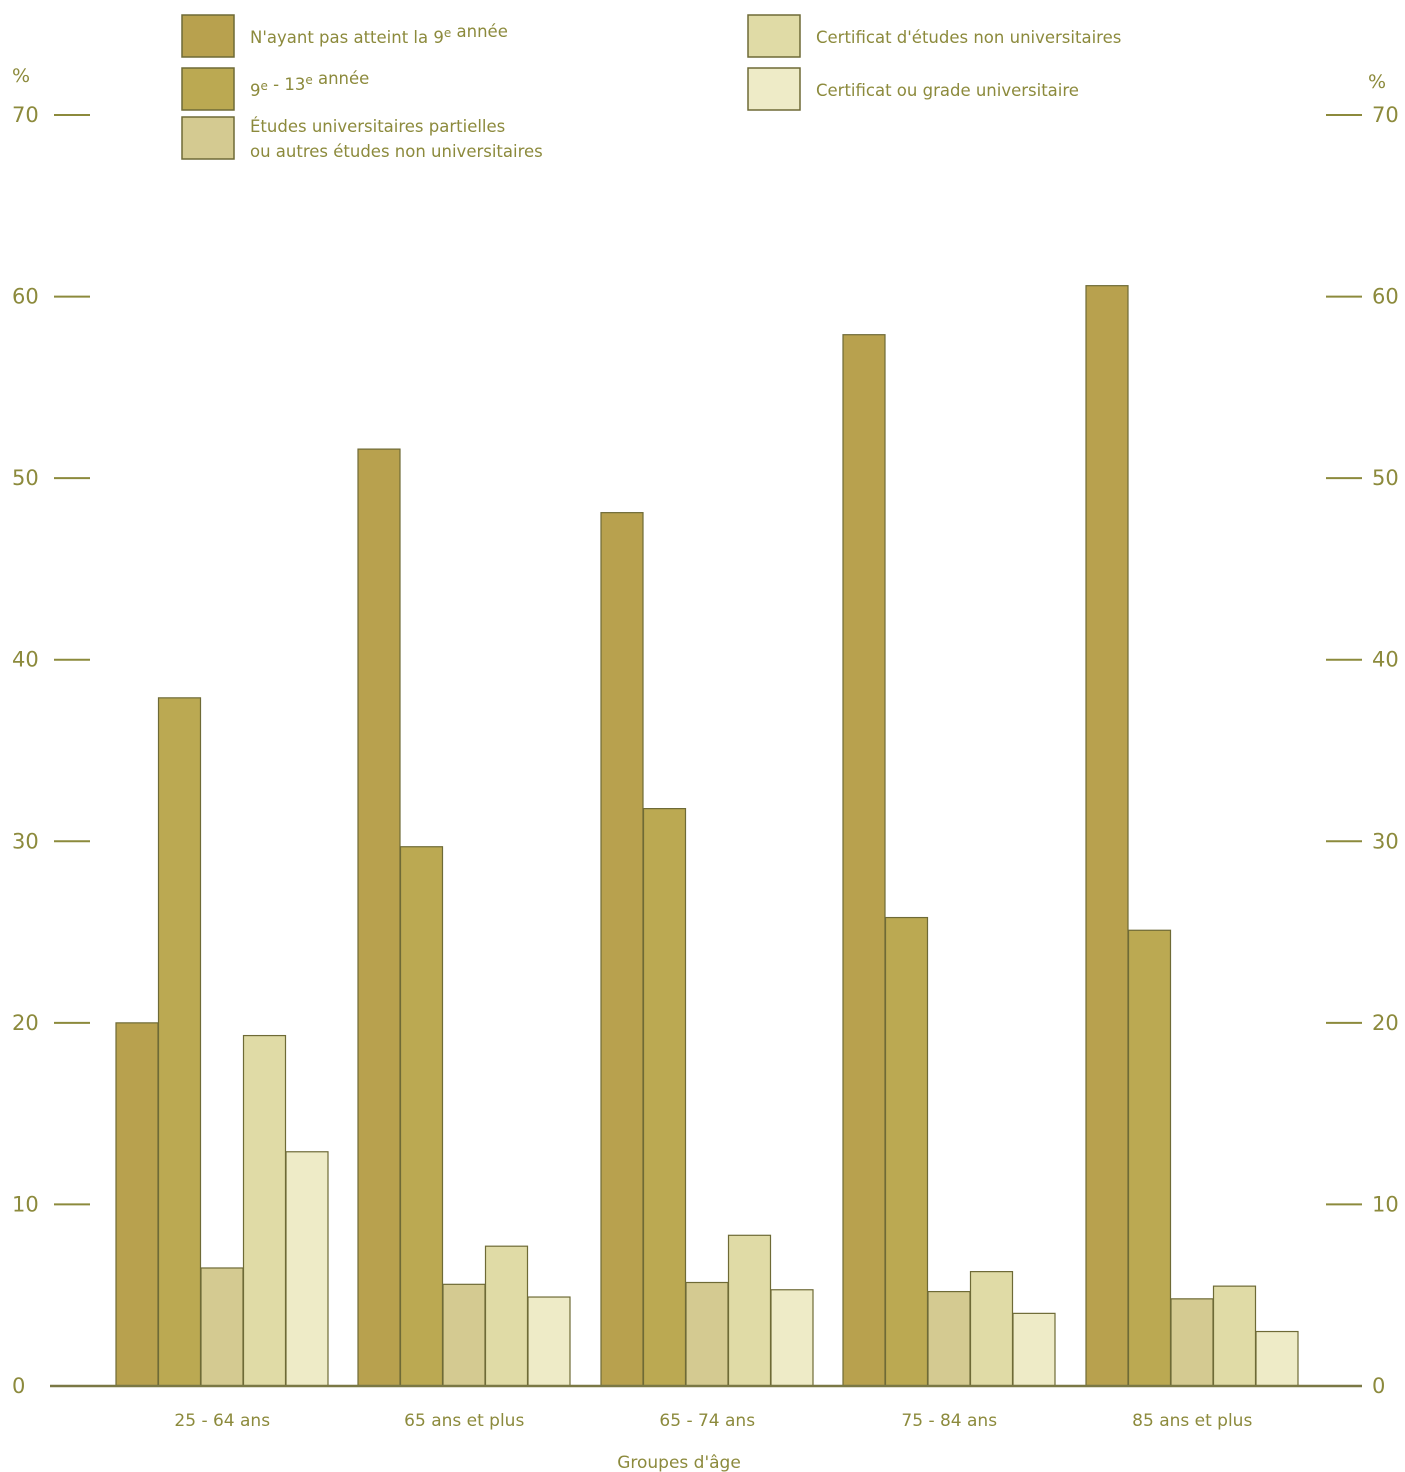  What do you see at coordinates (1385, 660) in the screenshot?
I see `y-tick-label-right: 40` at bounding box center [1385, 660].